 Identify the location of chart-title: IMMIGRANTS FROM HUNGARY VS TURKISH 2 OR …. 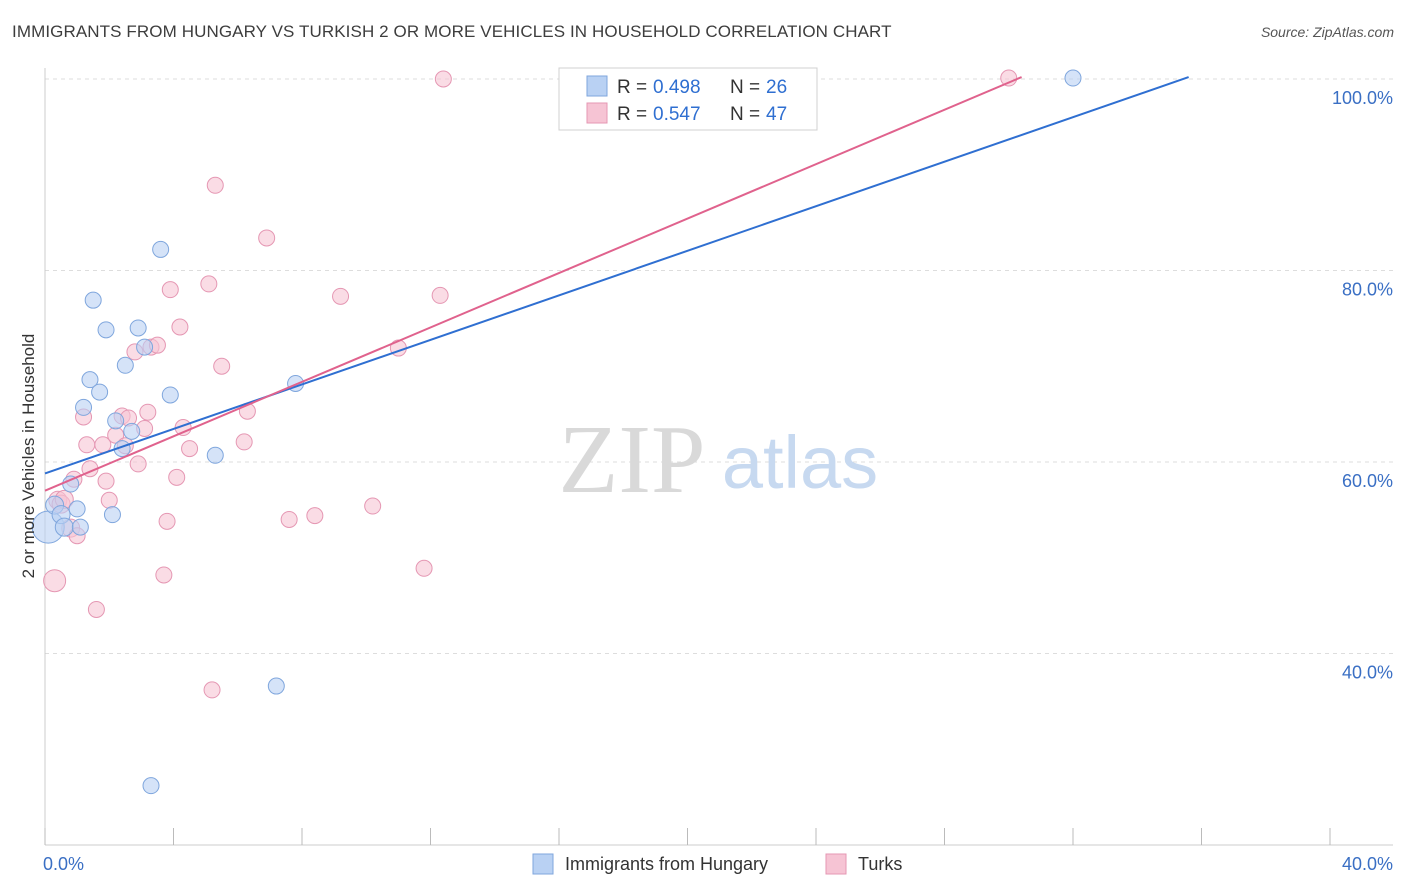
(452, 31).